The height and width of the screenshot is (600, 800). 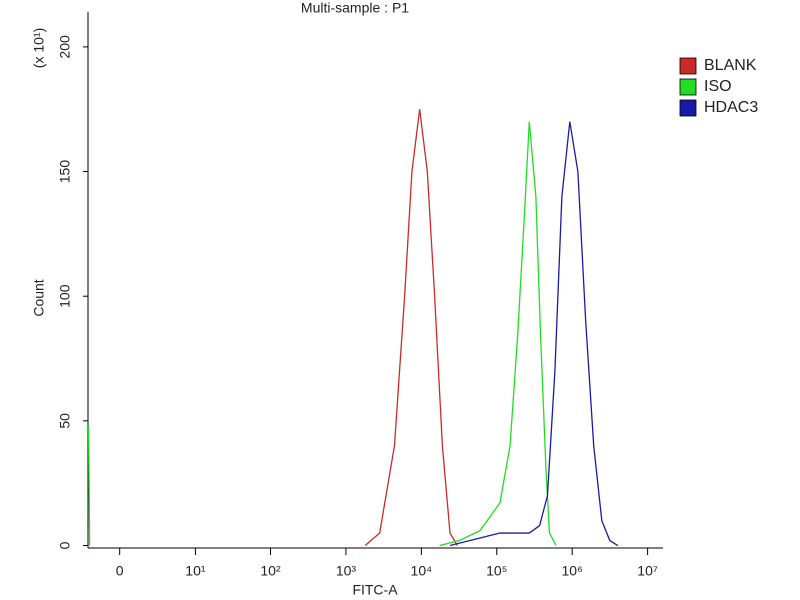 I want to click on x-tick-label: 10³, so click(x=346, y=571).